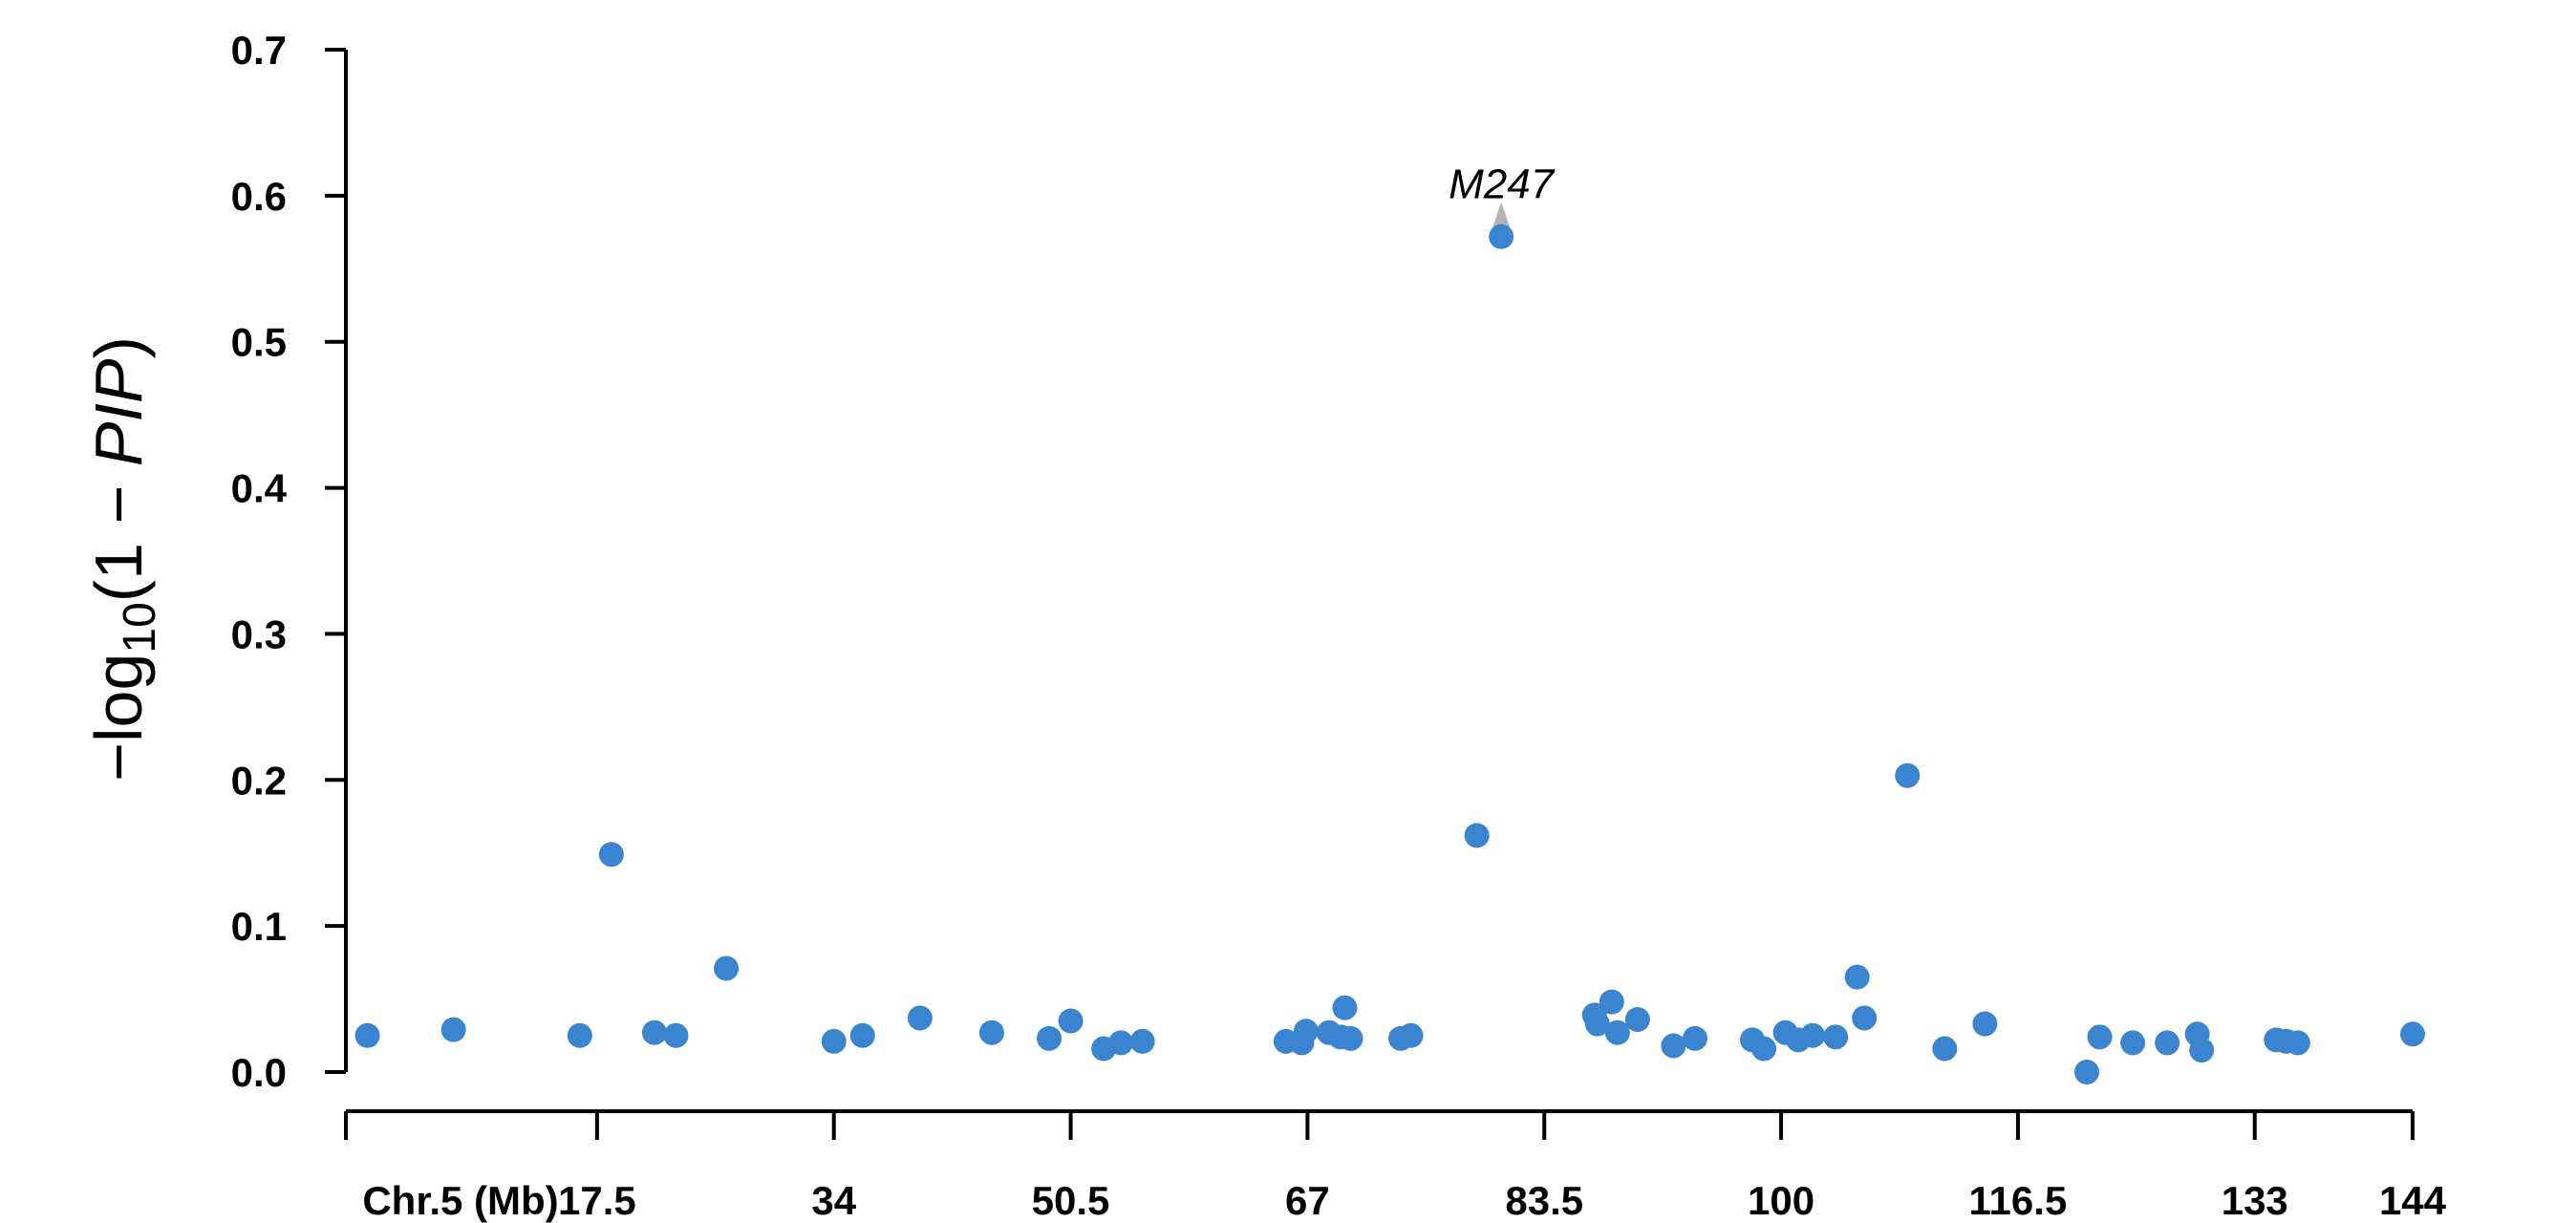 The image size is (2576, 1223). I want to click on x-tick-label: 116.5, so click(2018, 1200).